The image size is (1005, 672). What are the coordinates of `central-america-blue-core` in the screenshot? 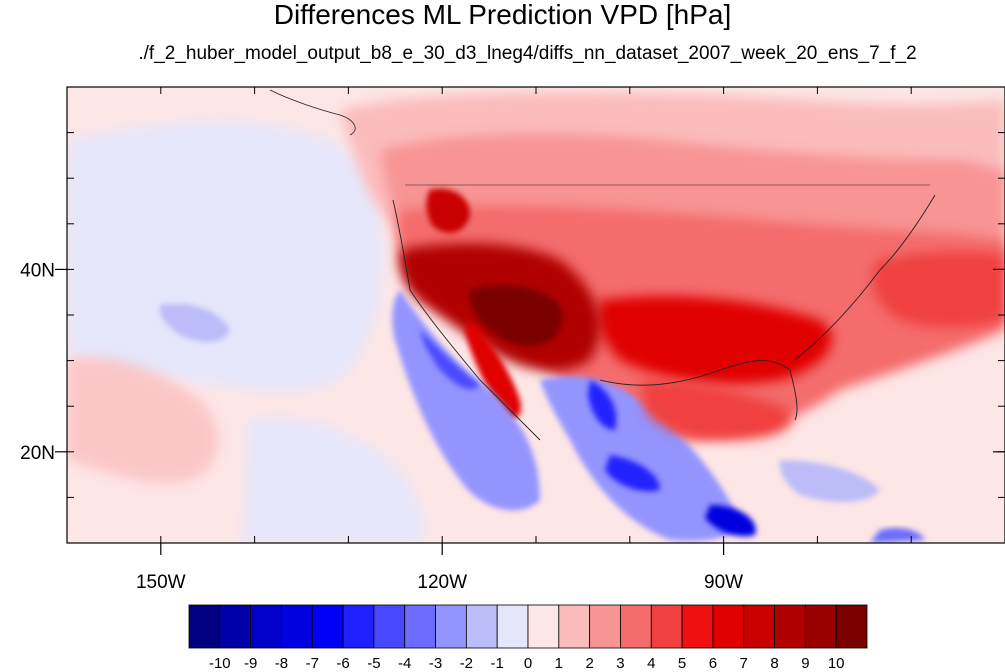 It's located at (730, 521).